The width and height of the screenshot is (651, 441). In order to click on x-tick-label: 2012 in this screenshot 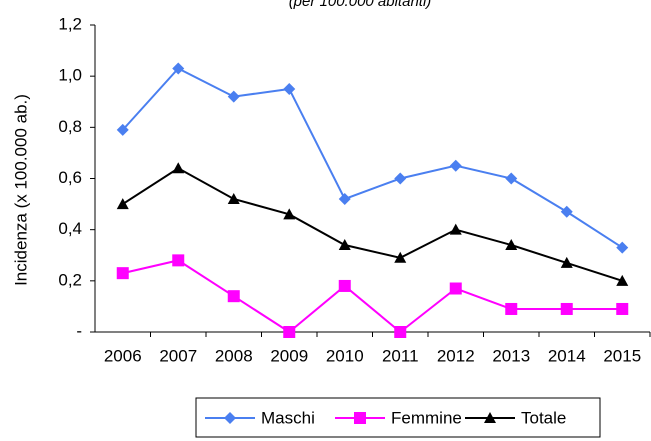, I will do `click(456, 355)`.